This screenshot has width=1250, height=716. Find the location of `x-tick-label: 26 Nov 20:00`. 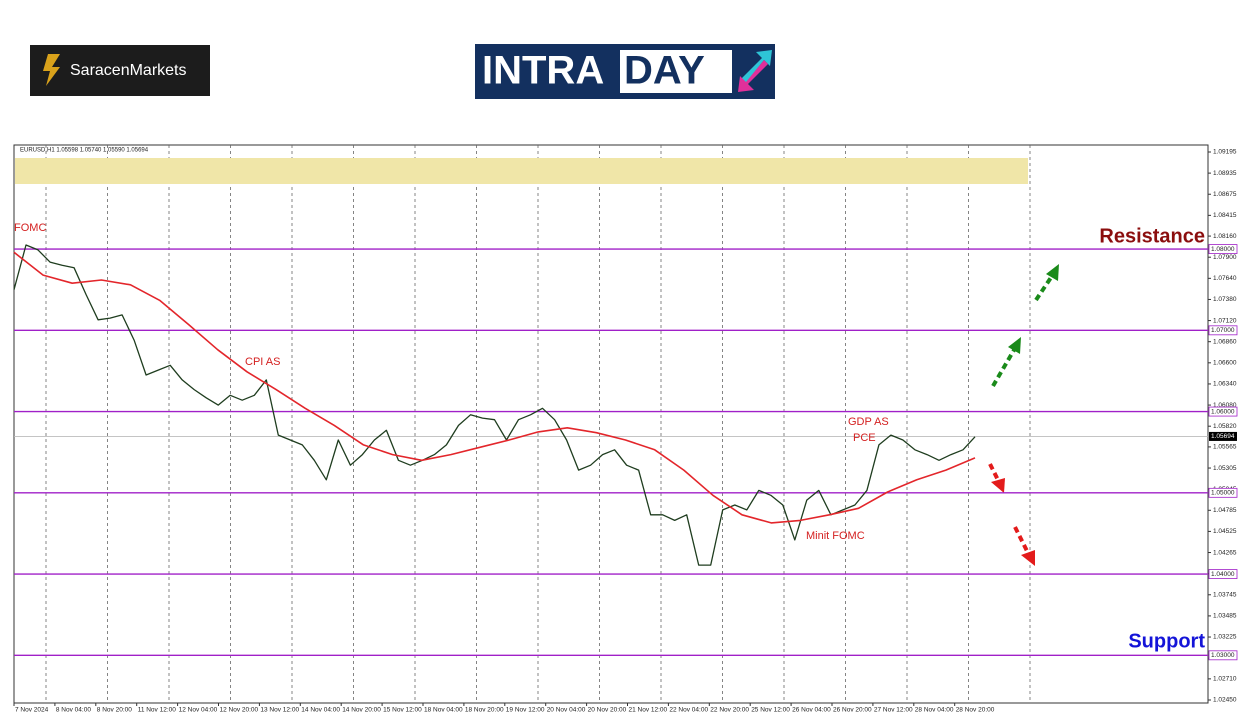

x-tick-label: 26 Nov 20:00 is located at coordinates (852, 710).